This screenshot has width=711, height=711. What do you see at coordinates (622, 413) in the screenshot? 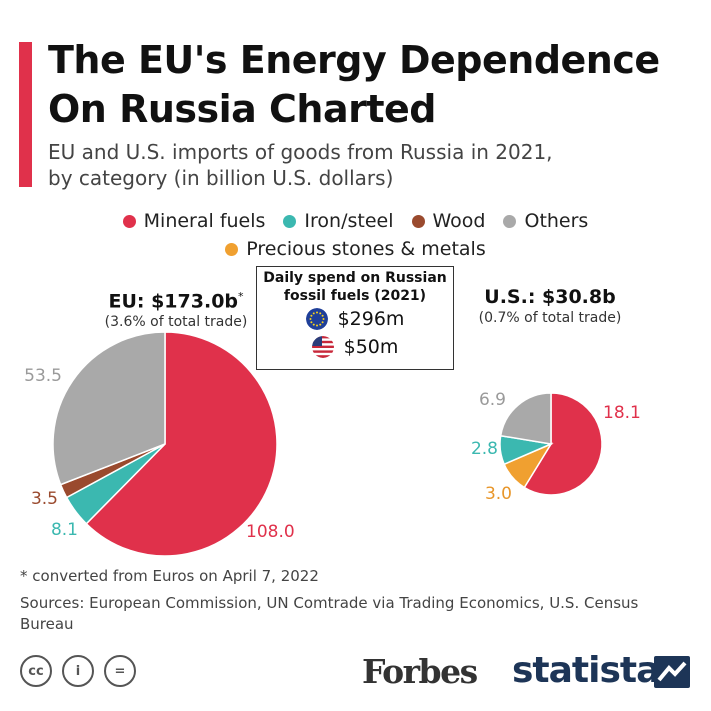
I see `data-label: 18.1` at bounding box center [622, 413].